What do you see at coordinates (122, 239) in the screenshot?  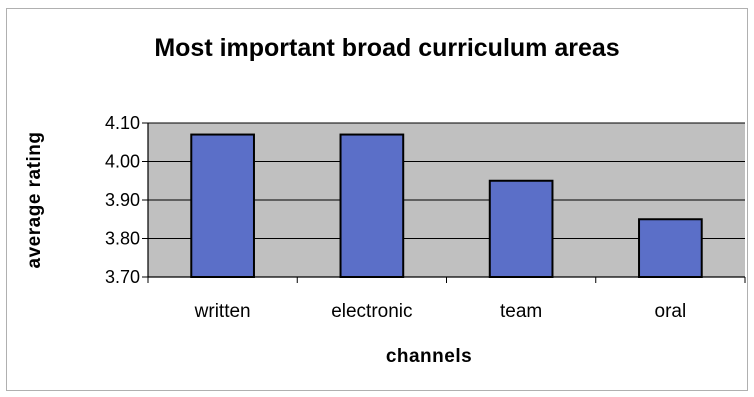 I see `y-tick-label: 3.80` at bounding box center [122, 239].